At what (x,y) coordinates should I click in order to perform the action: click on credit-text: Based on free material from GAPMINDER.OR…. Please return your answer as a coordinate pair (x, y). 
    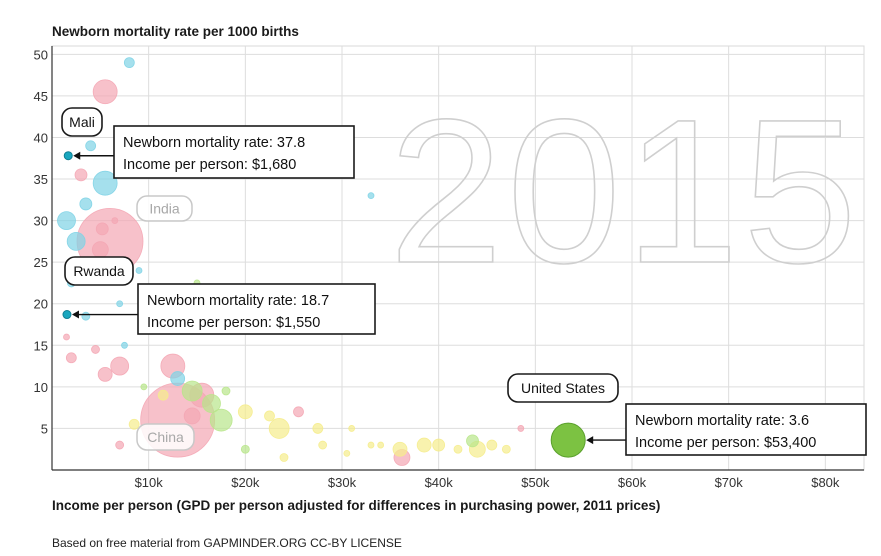
    Looking at the image, I should click on (227, 543).